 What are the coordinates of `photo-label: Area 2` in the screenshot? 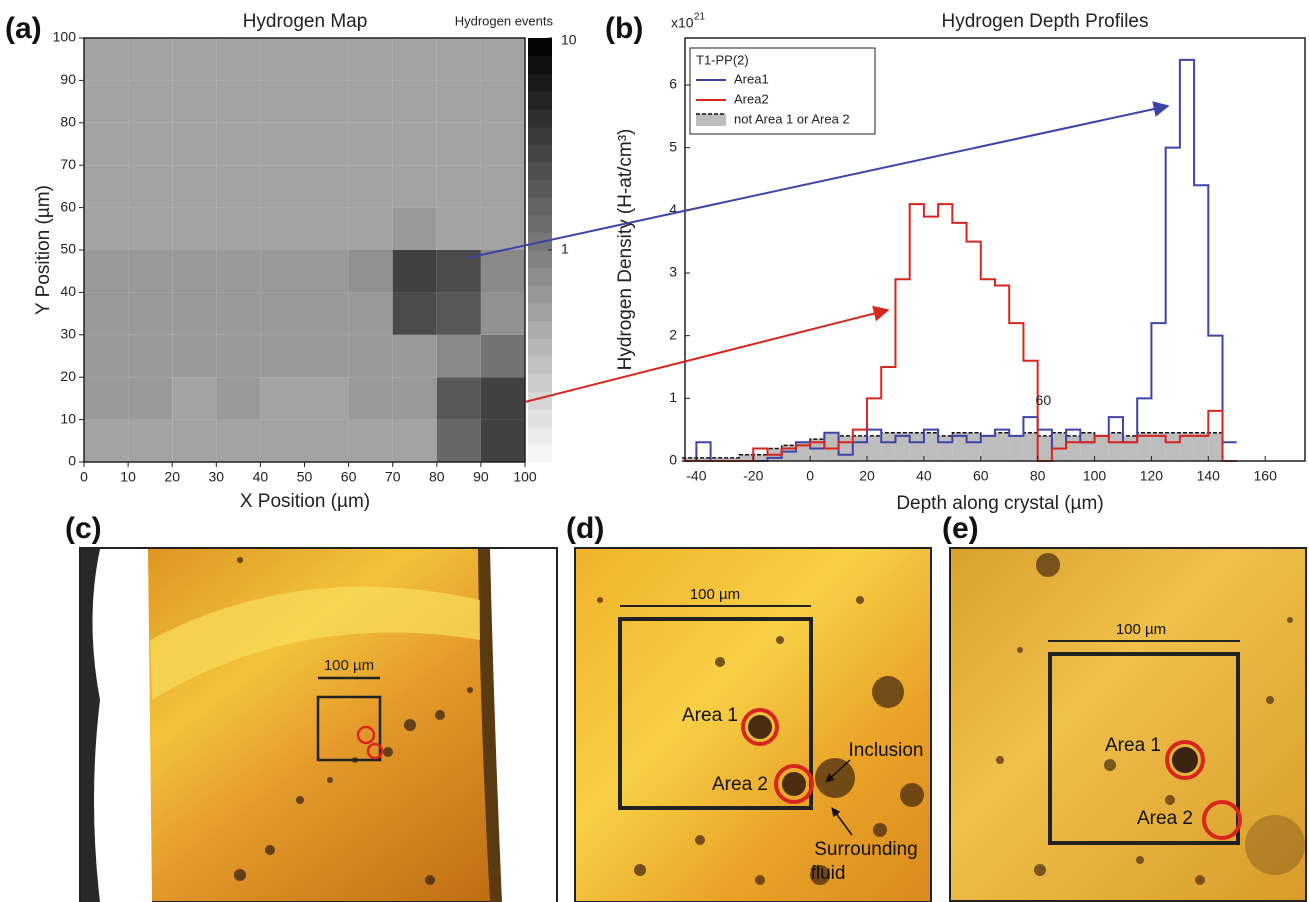 It's located at (1165, 818).